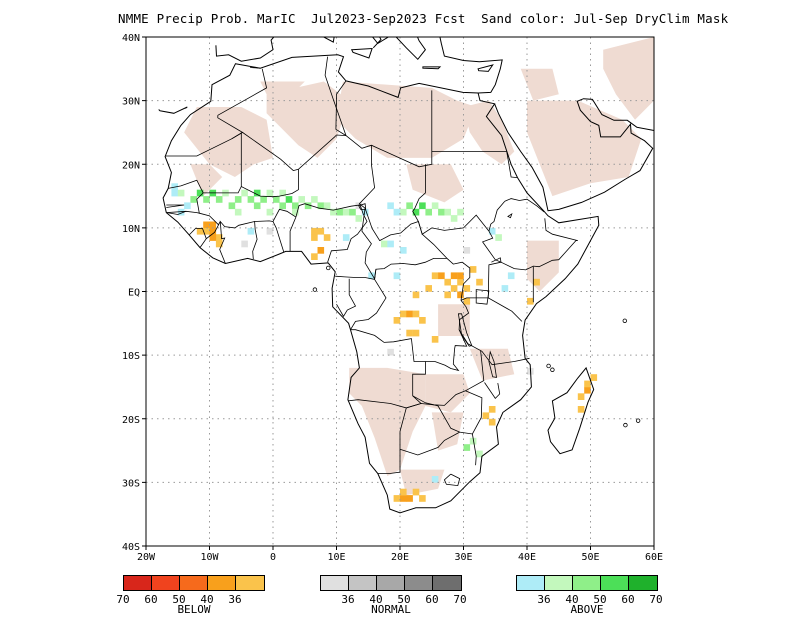  What do you see at coordinates (361, 53) in the screenshot?
I see `sicily-coastline` at bounding box center [361, 53].